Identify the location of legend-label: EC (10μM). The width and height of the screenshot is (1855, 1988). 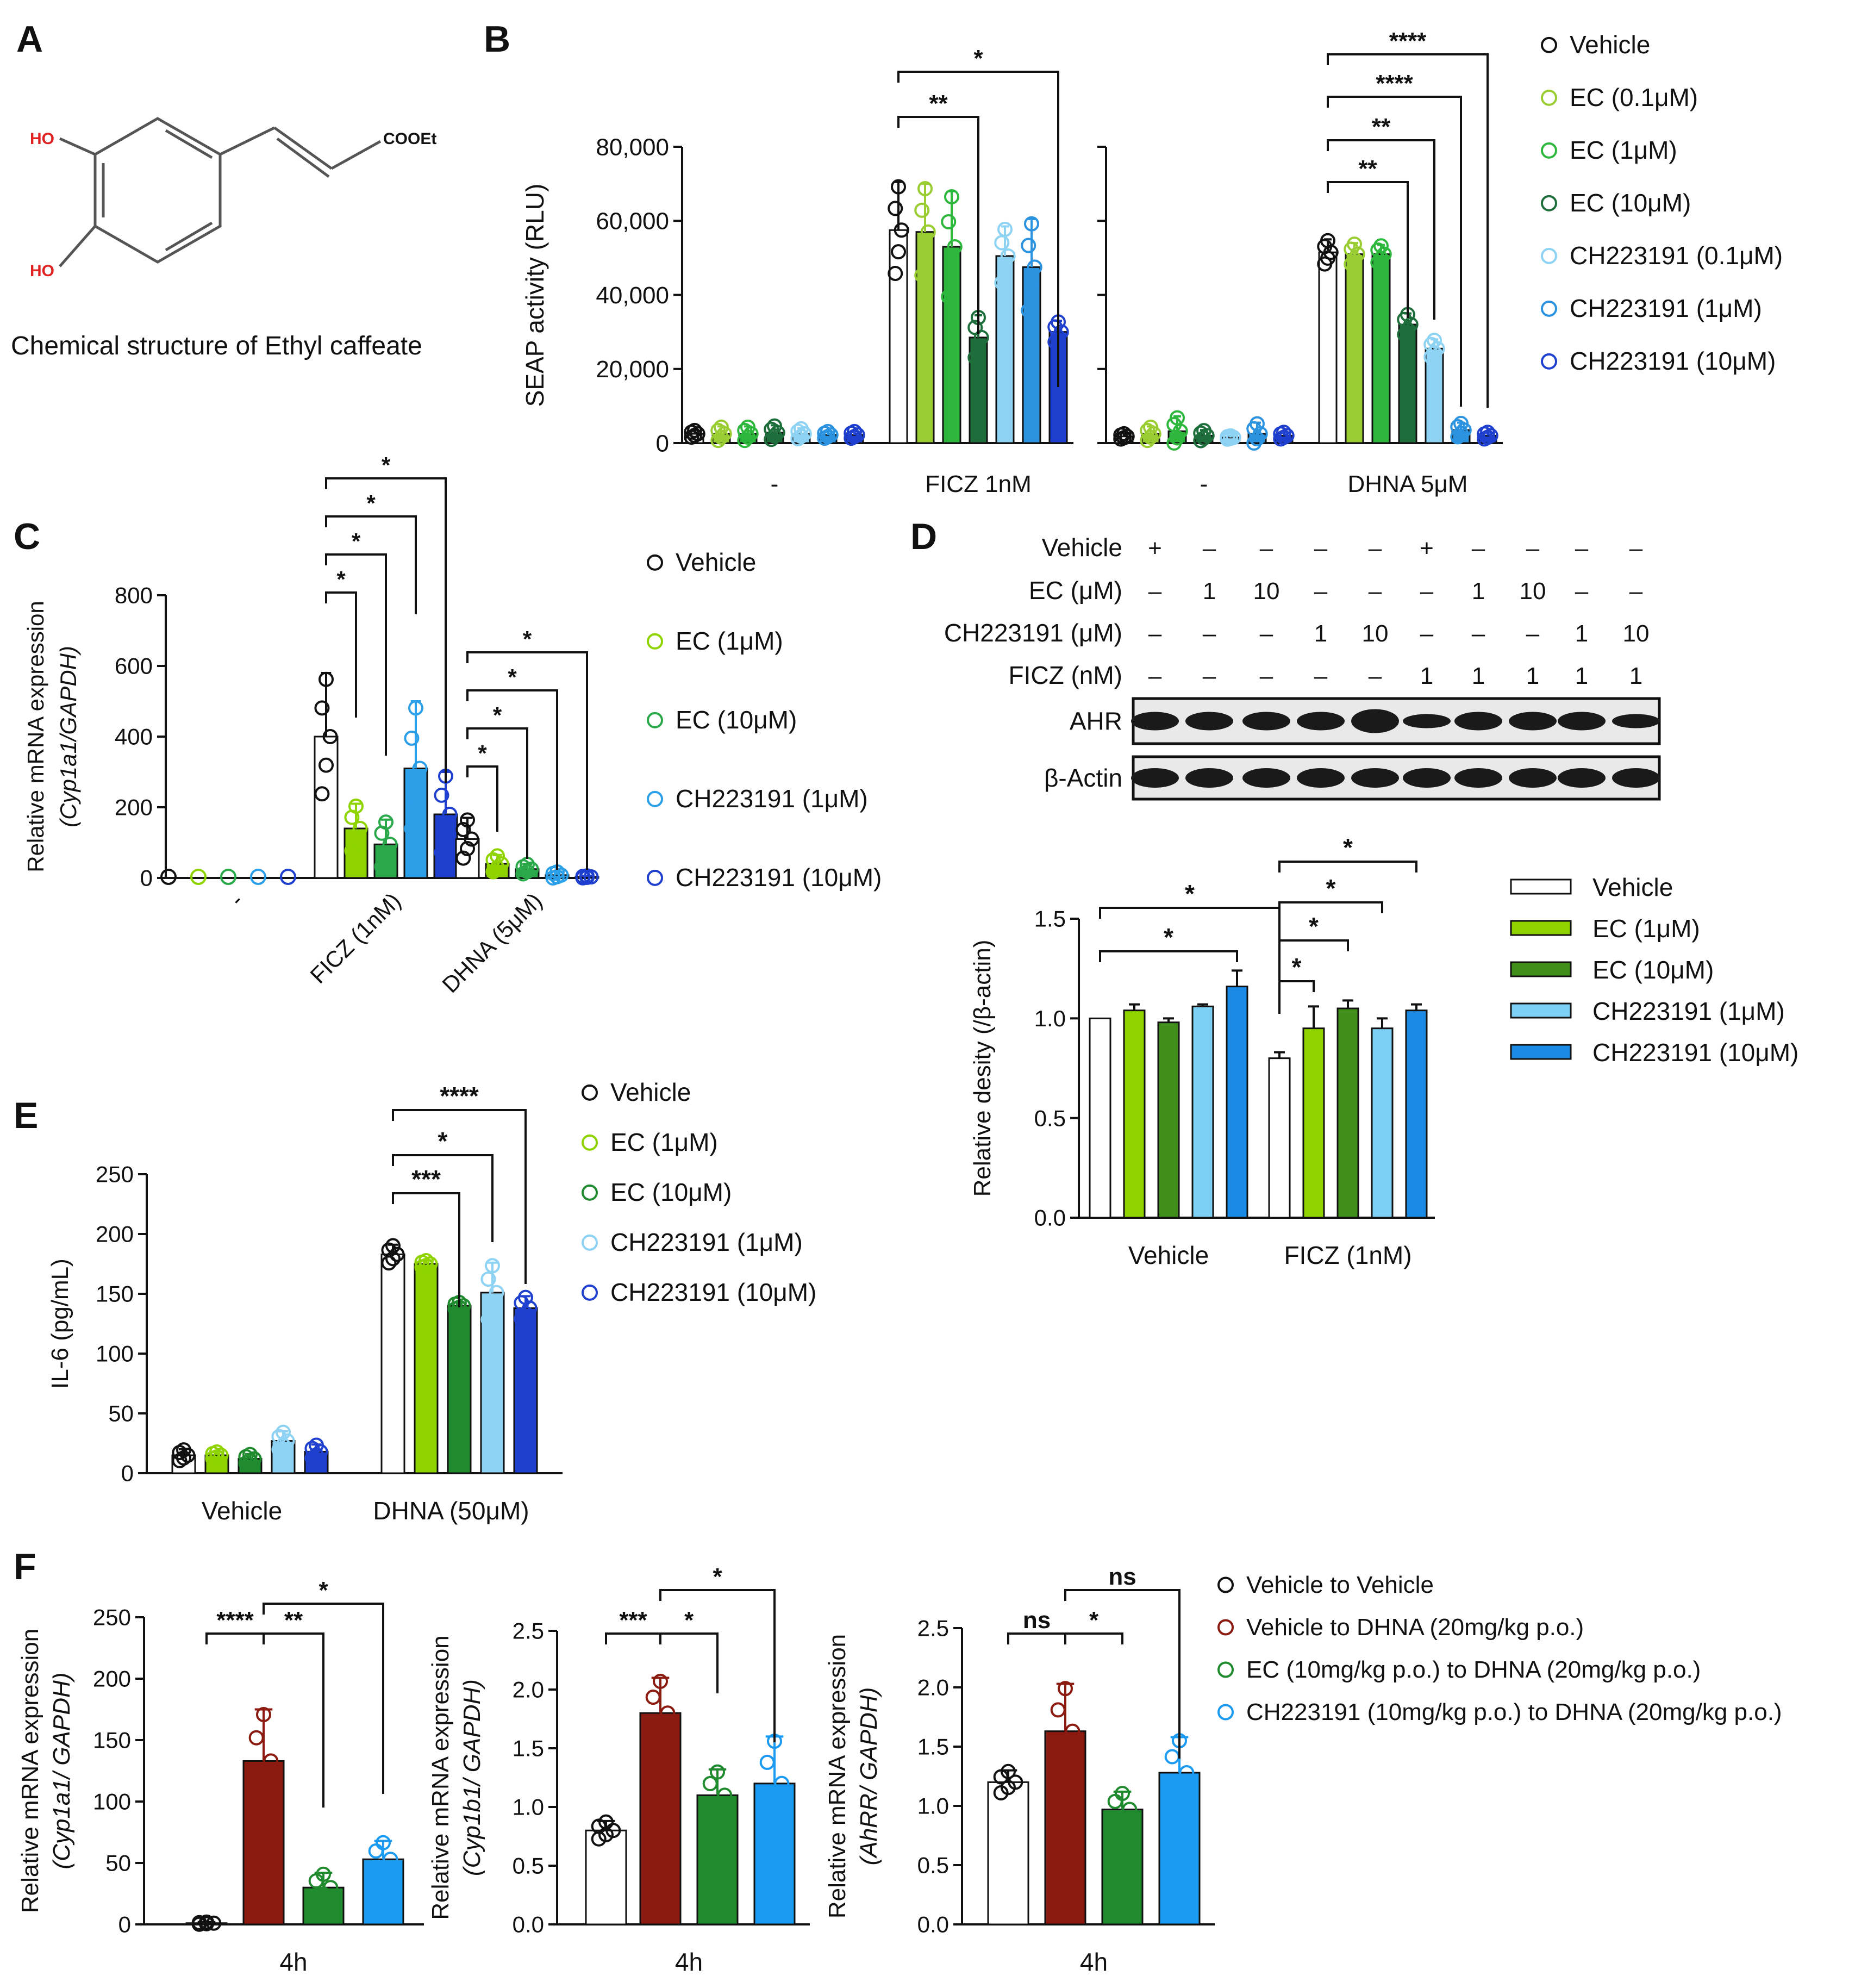
(671, 1192).